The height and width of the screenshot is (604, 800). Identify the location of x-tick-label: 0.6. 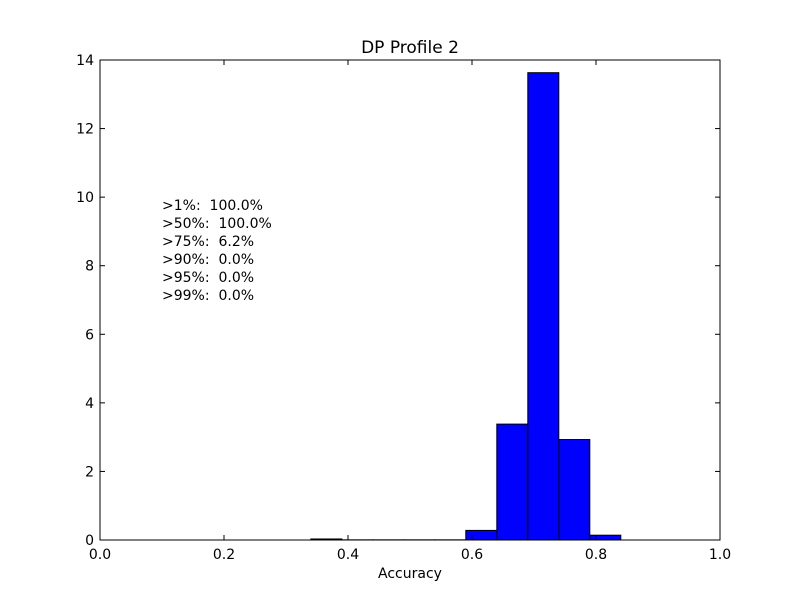
(472, 555).